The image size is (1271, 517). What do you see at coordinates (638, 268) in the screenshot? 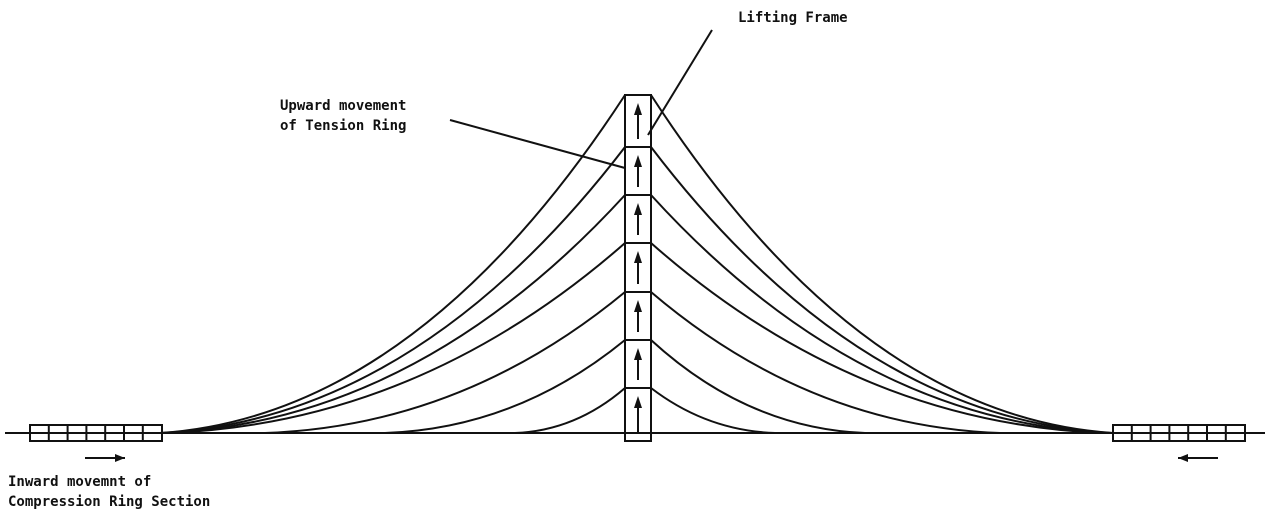
I see `lifting-column` at bounding box center [638, 268].